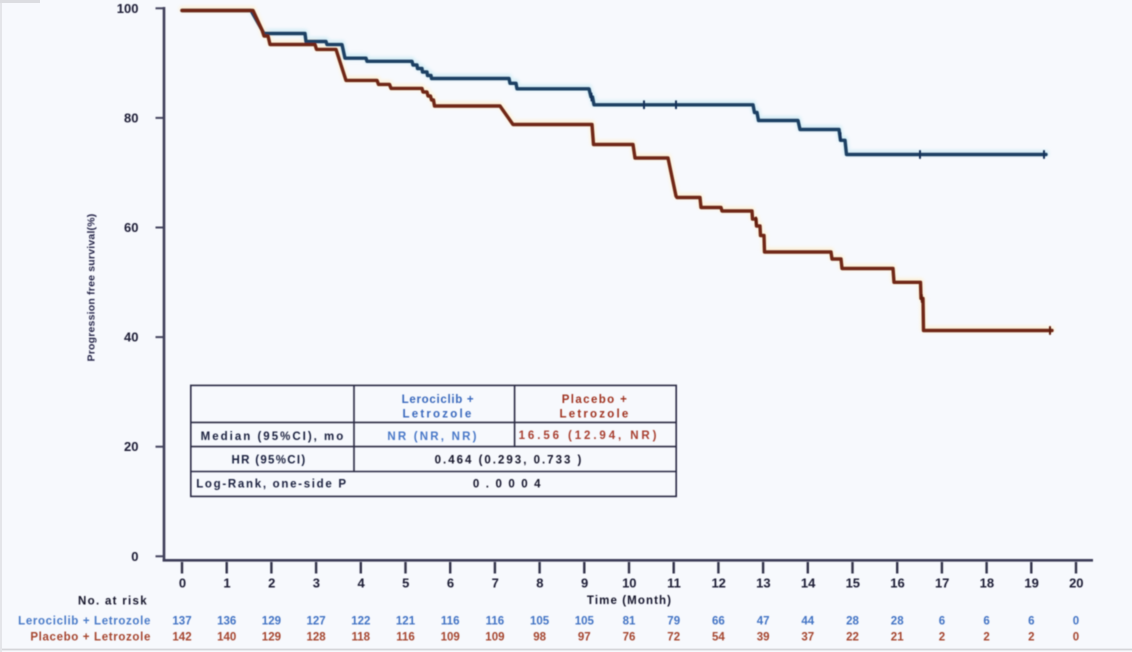 The image size is (1132, 652). I want to click on svg-text: 8, so click(539, 583).